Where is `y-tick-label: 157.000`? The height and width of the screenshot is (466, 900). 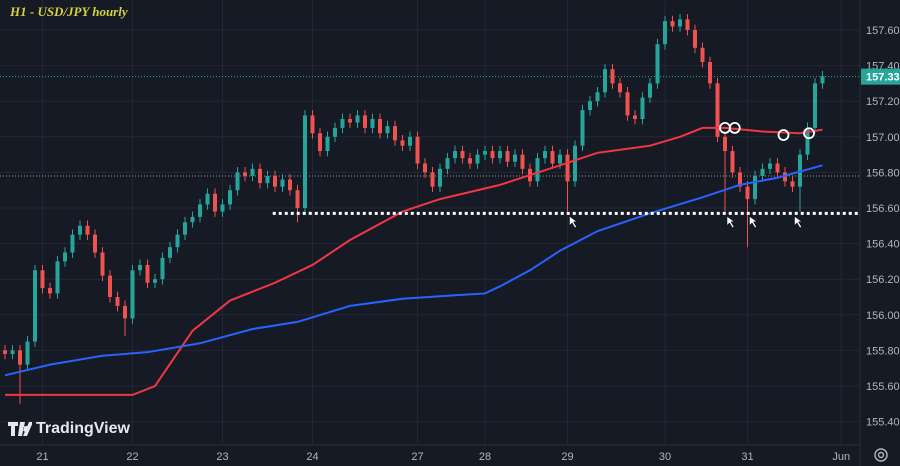
y-tick-label: 157.000 is located at coordinates (883, 138).